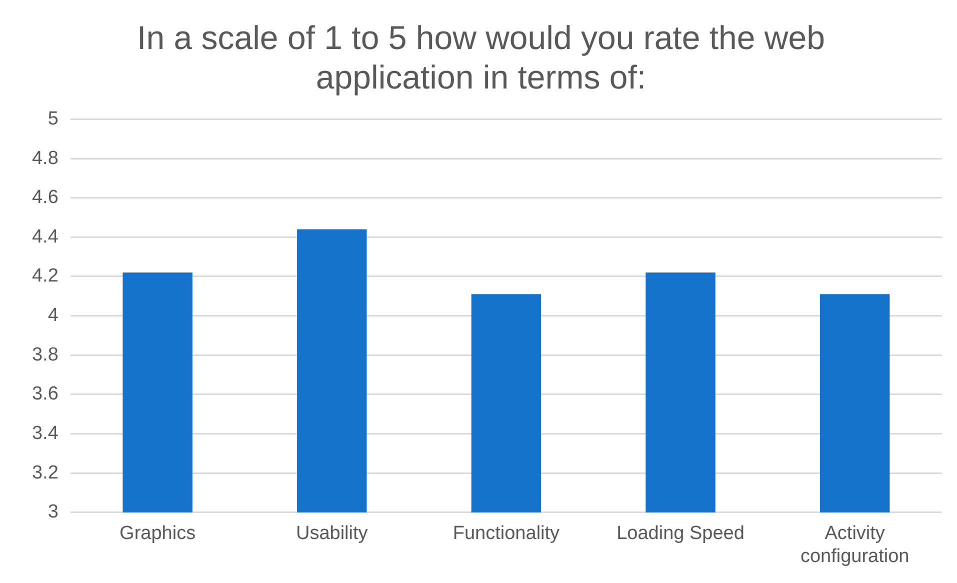  I want to click on x-tick-label: Loading Speed, so click(680, 533).